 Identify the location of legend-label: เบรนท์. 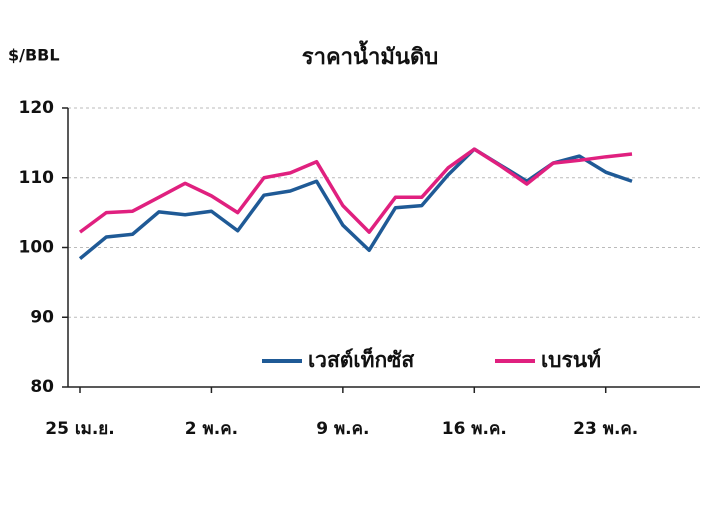
(571, 360).